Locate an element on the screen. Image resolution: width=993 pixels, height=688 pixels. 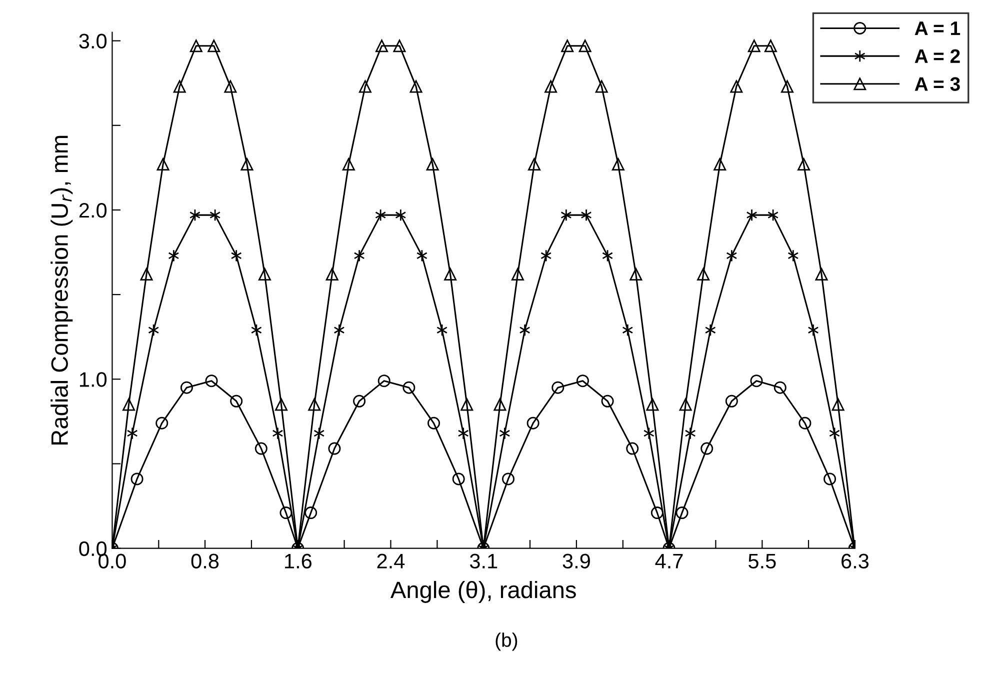
x-tick-label: 1.6 is located at coordinates (298, 561).